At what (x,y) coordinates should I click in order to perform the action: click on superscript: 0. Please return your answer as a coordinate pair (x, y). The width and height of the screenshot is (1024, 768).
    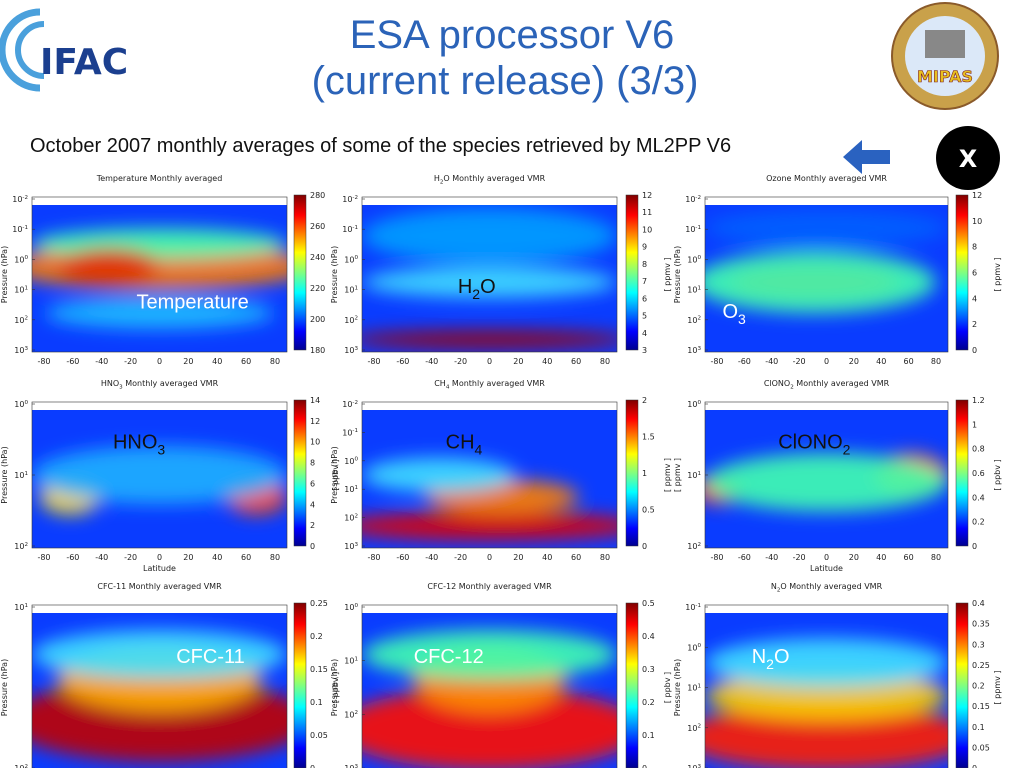
    Looking at the image, I should click on (356, 258).